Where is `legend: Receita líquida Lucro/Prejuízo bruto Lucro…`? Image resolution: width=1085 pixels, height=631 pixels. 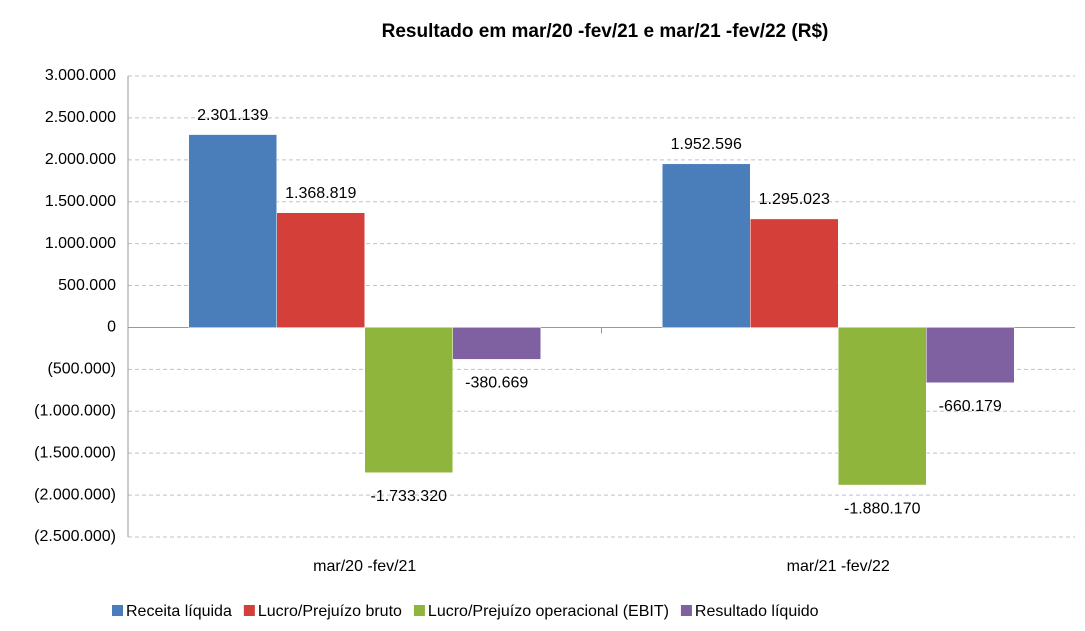 legend: Receita líquida Lucro/Prejuízo bruto Lucro… is located at coordinates (465, 611).